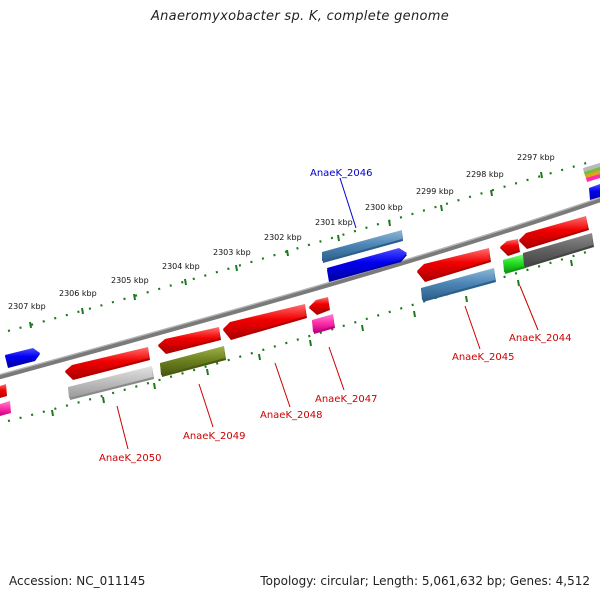  Describe the element at coordinates (78, 293) in the screenshot. I see `kbp-label-2306: 2306 kbp` at that location.